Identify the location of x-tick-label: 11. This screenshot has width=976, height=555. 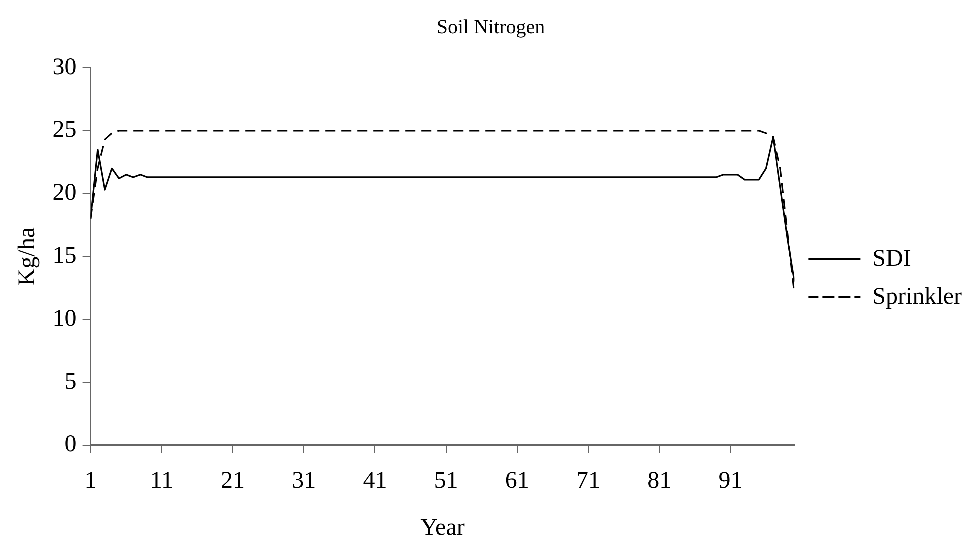
(162, 481).